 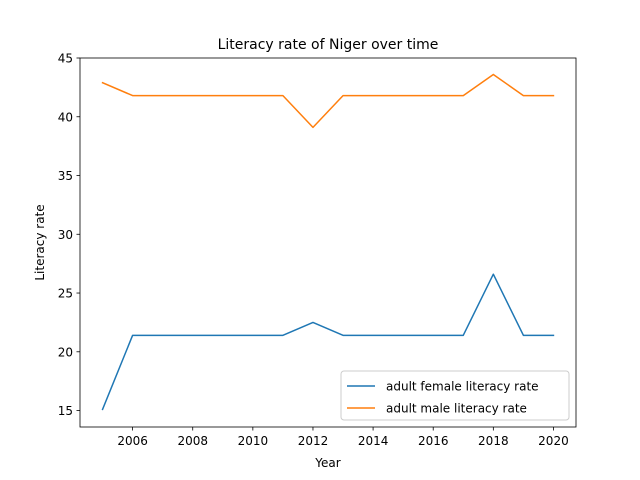 What do you see at coordinates (65, 352) in the screenshot?
I see `y-tick-label: 20` at bounding box center [65, 352].